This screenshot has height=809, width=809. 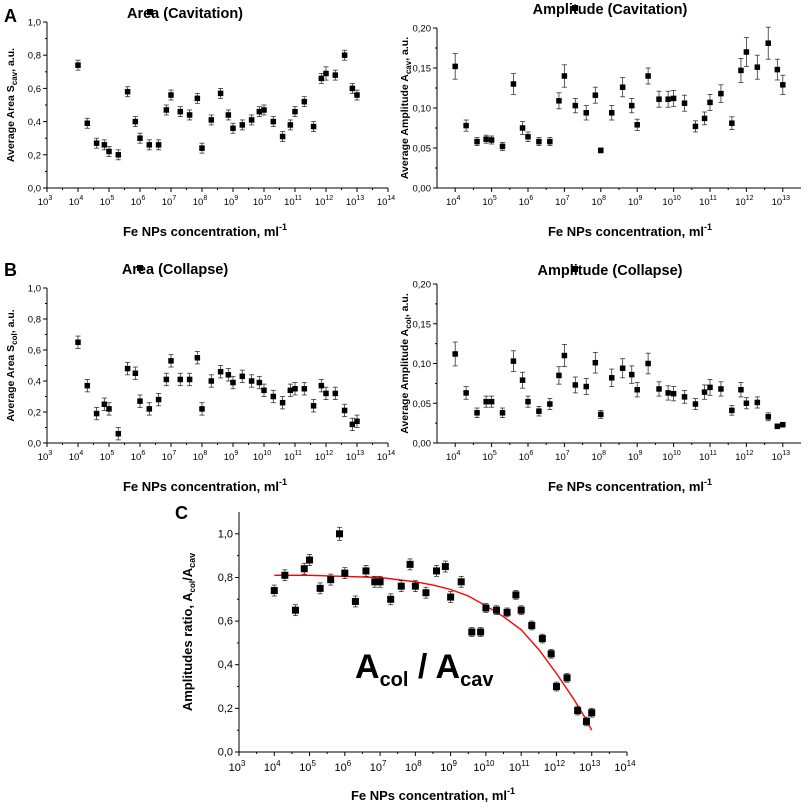 What do you see at coordinates (422, 149) in the screenshot?
I see `y-tick-label: 0,05` at bounding box center [422, 149].